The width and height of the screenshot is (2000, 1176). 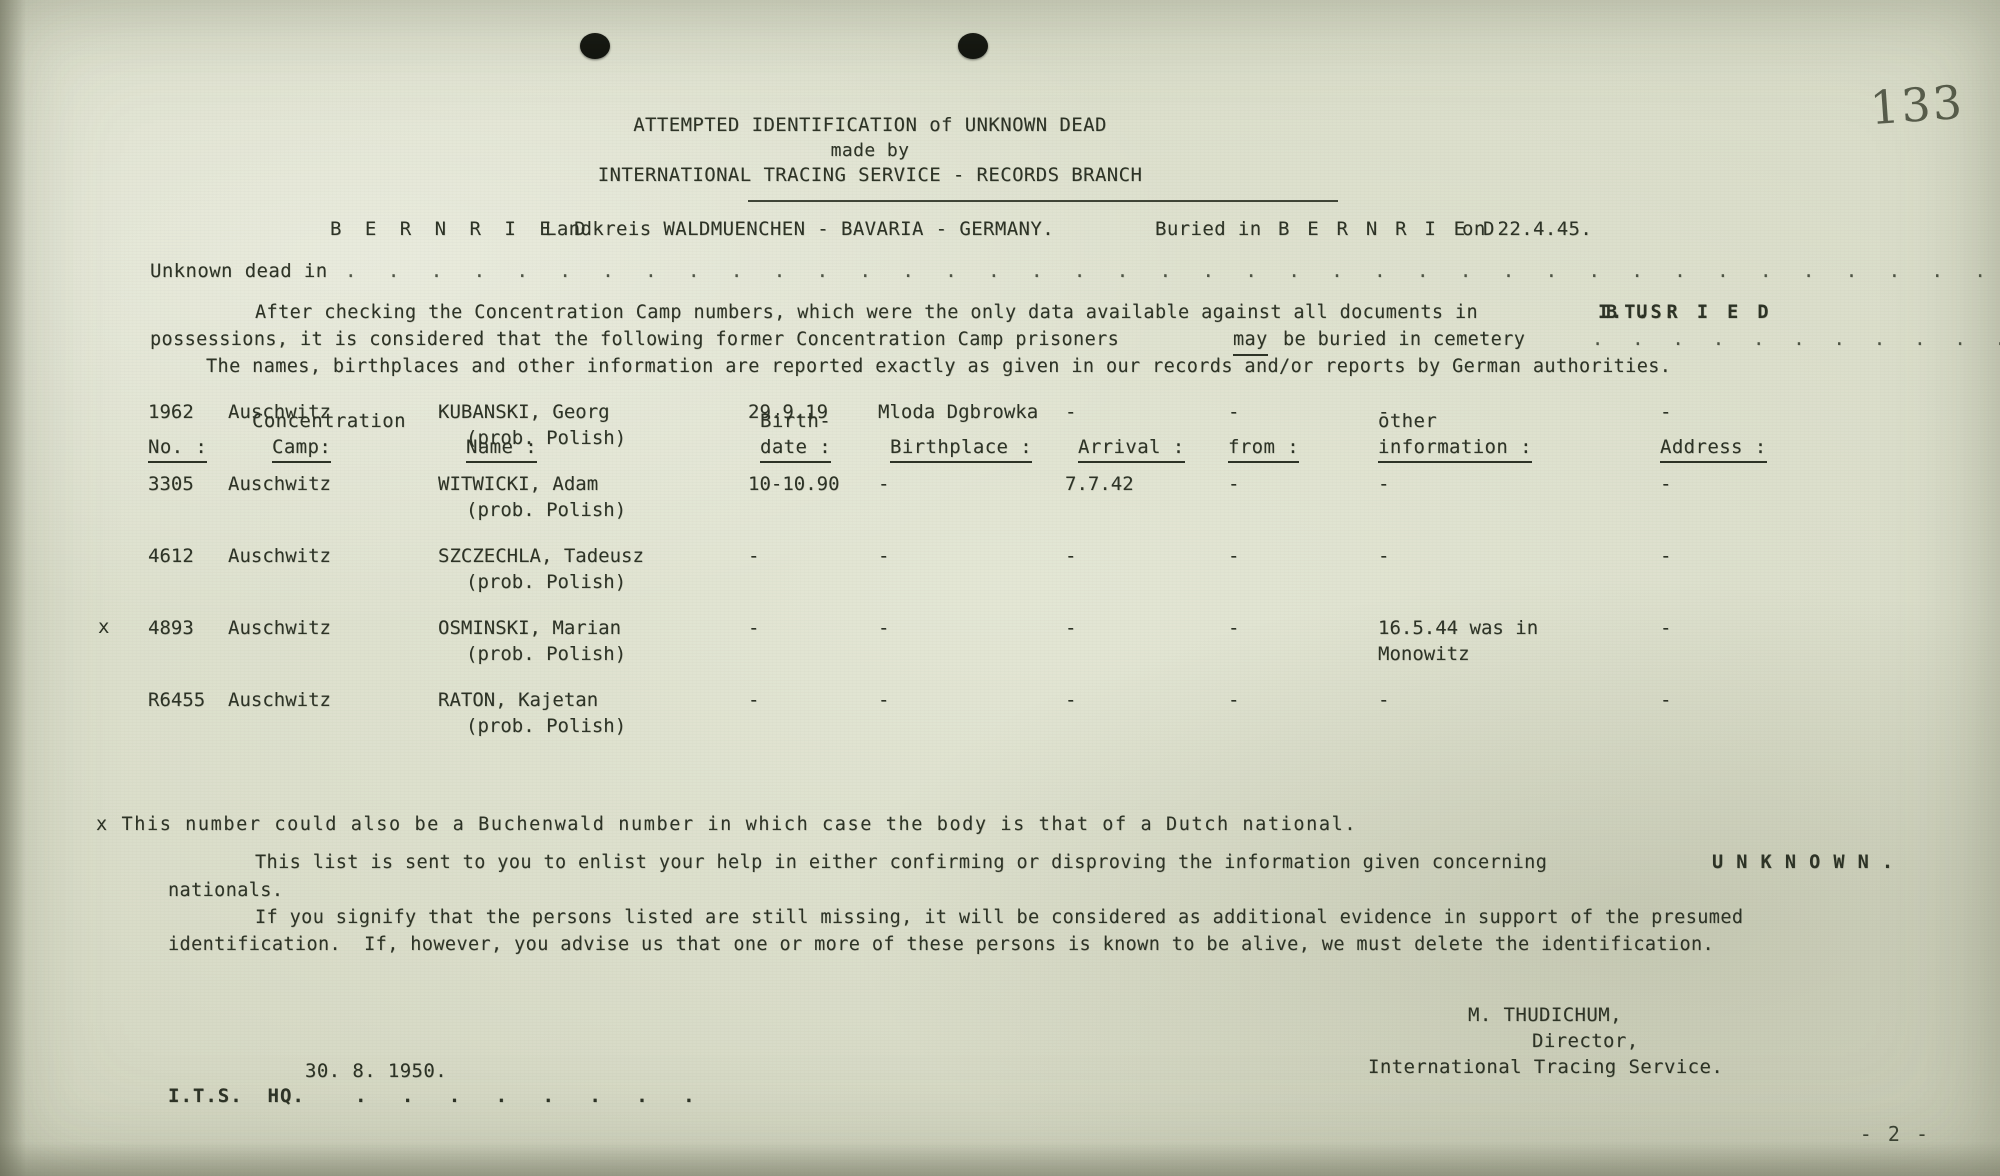 What do you see at coordinates (595, 46) in the screenshot?
I see `punch-hole-left` at bounding box center [595, 46].